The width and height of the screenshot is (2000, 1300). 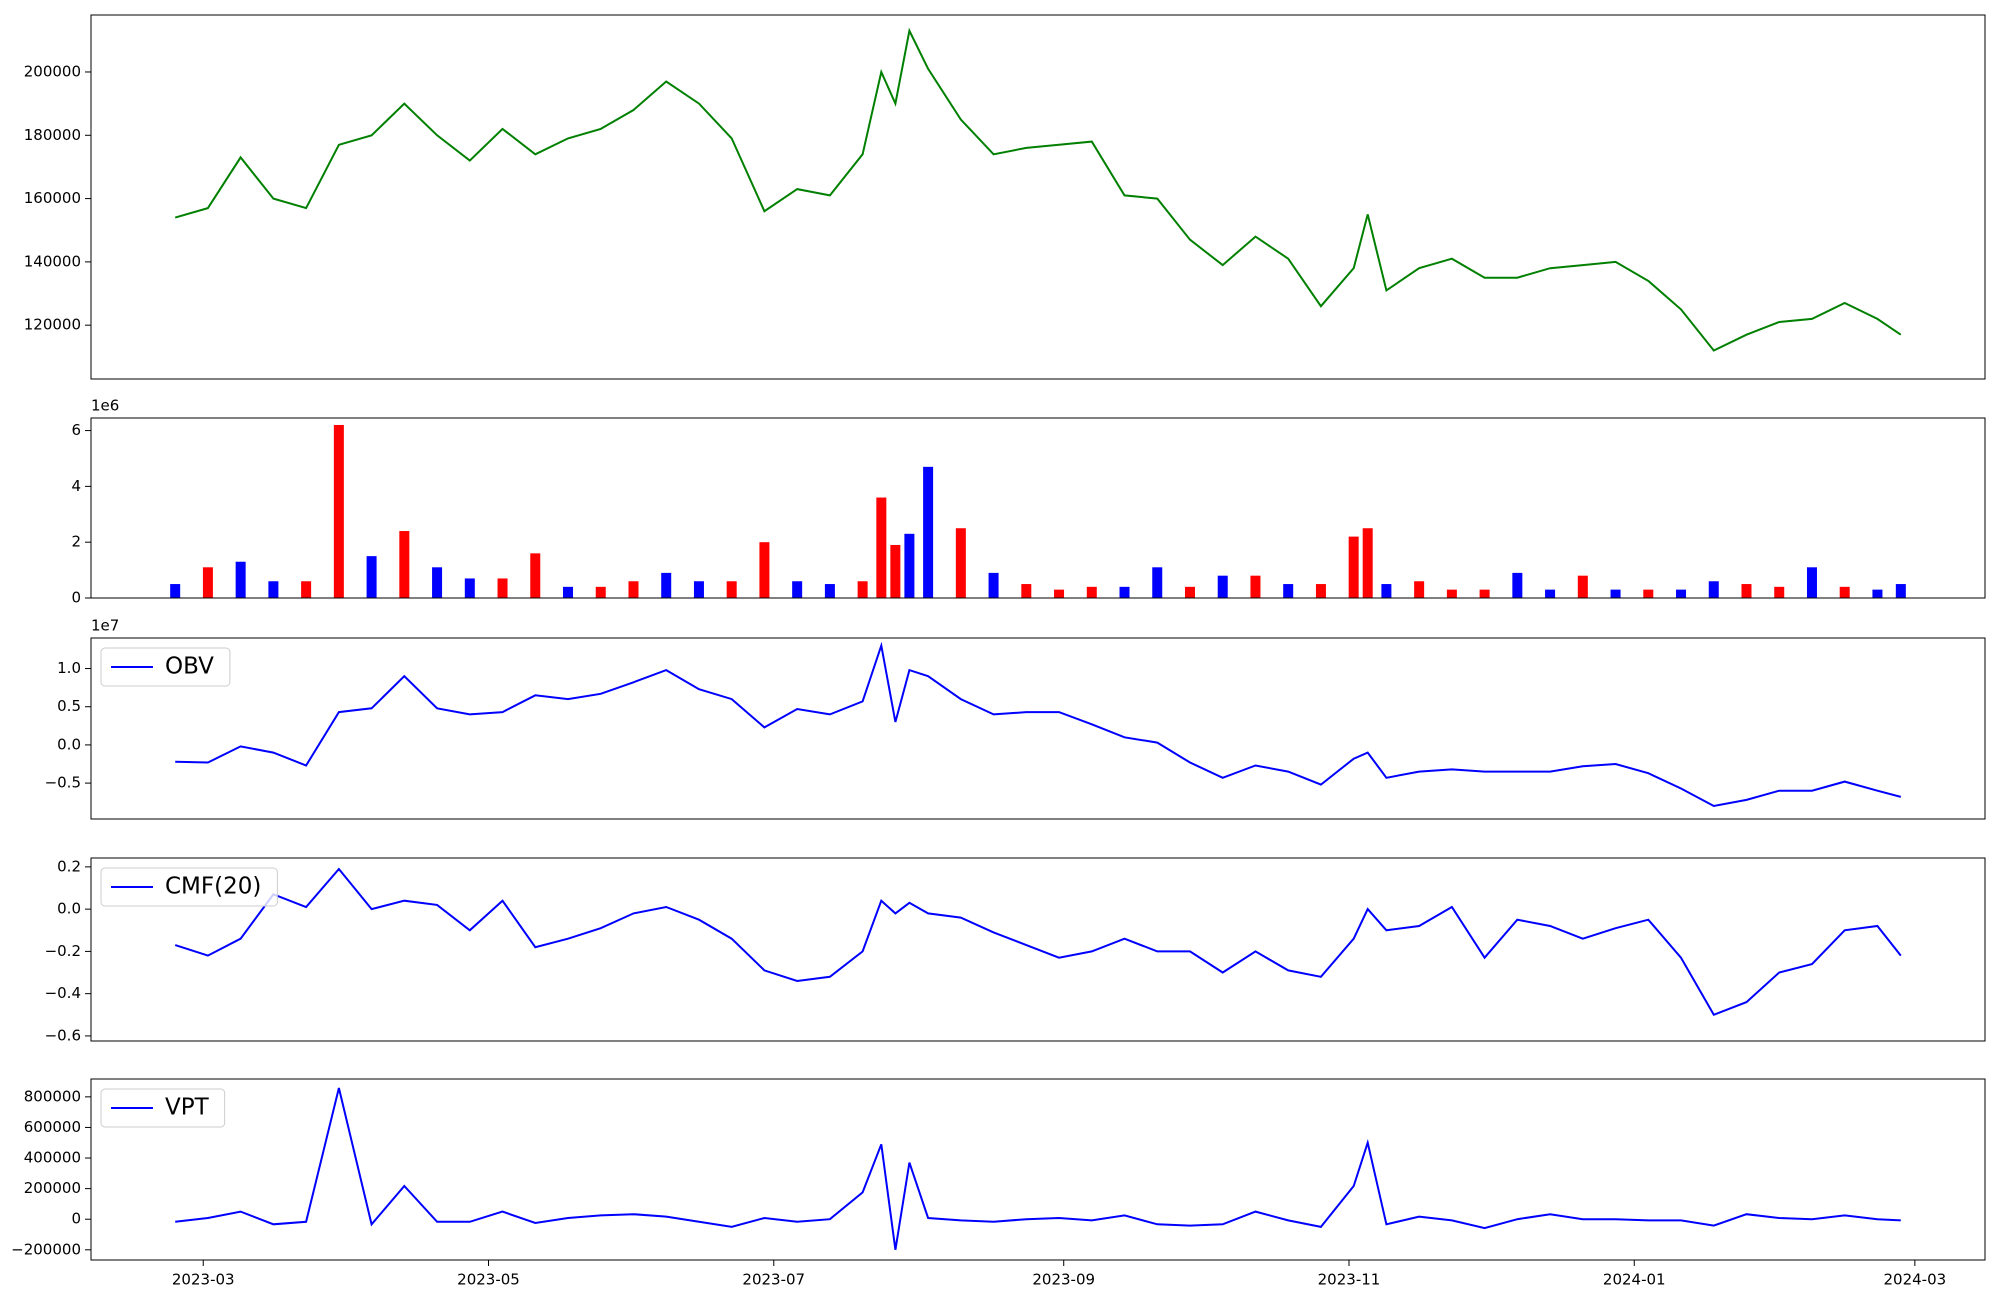 What do you see at coordinates (52, 135) in the screenshot?
I see `y-tick-label: 180000` at bounding box center [52, 135].